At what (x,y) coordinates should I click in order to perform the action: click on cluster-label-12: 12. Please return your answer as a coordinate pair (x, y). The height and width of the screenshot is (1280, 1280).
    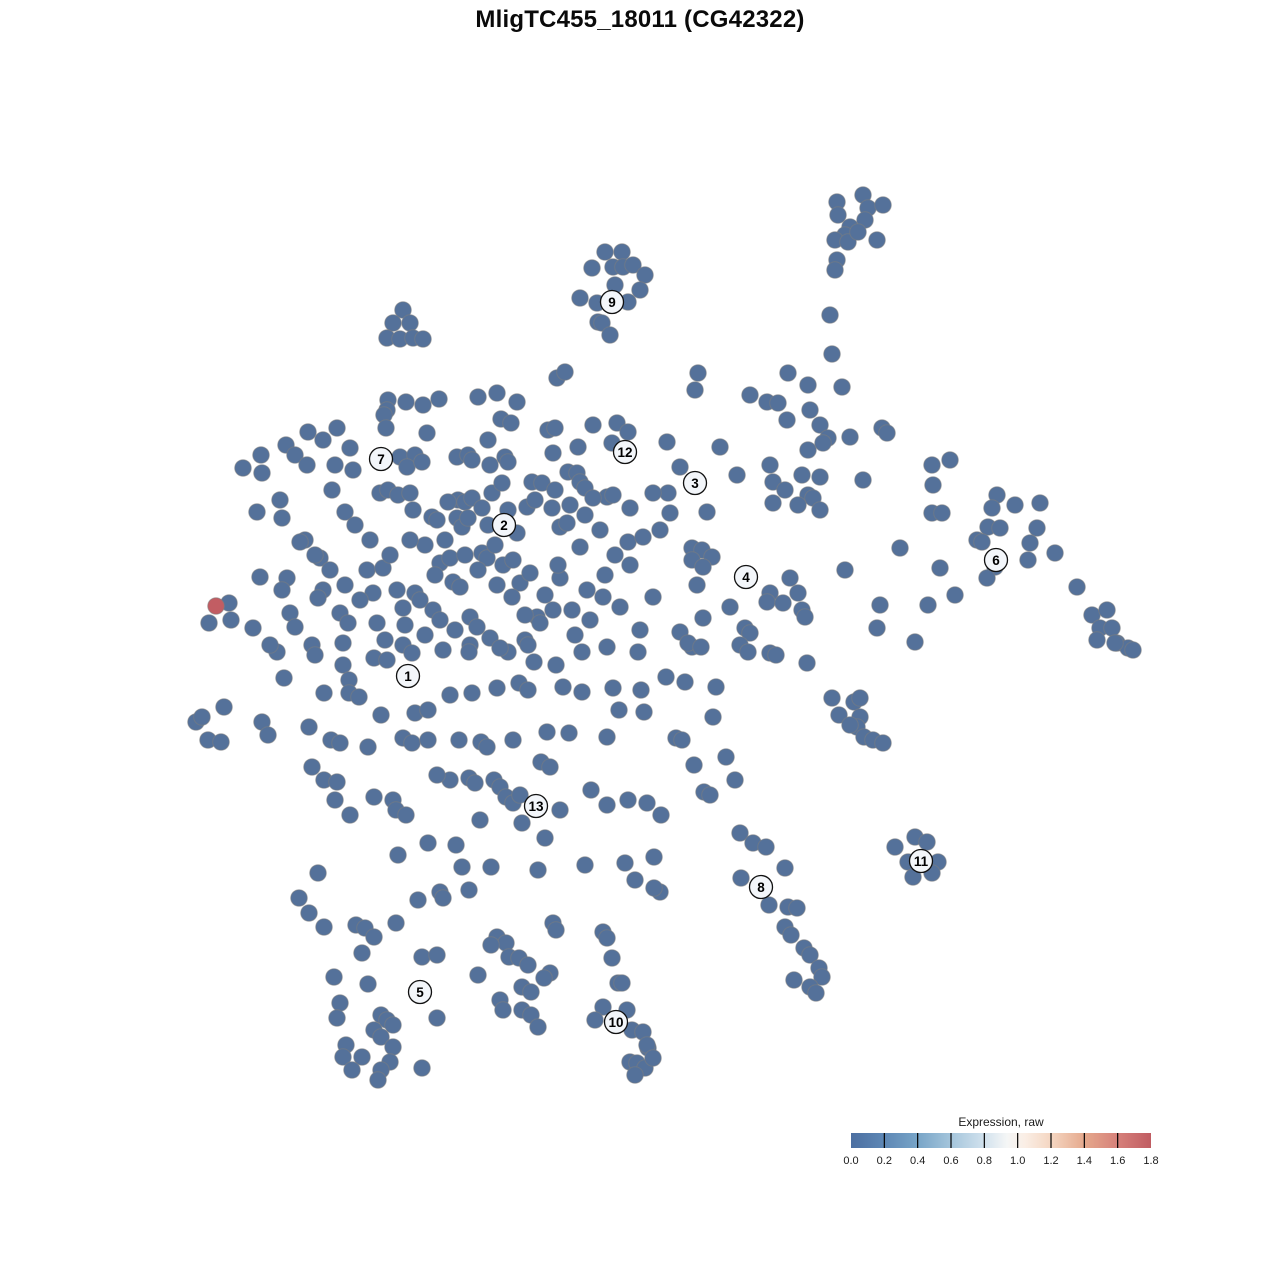
    Looking at the image, I should click on (625, 452).